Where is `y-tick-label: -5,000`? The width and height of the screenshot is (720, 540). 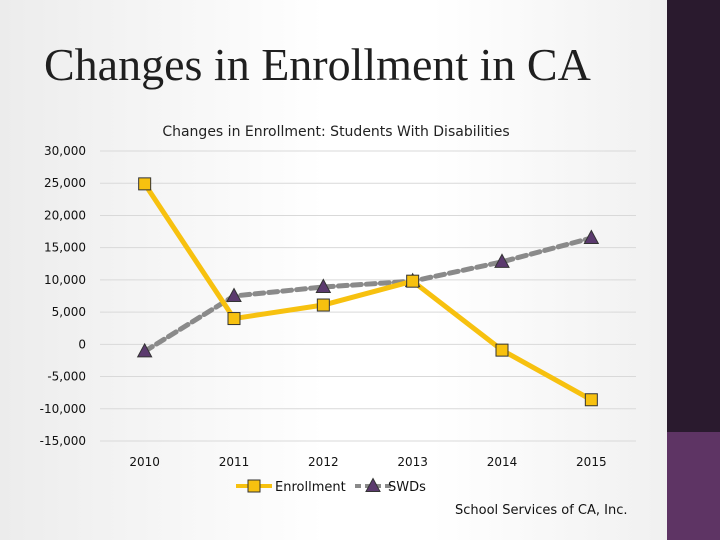
y-tick-label: -5,000 is located at coordinates (66, 377).